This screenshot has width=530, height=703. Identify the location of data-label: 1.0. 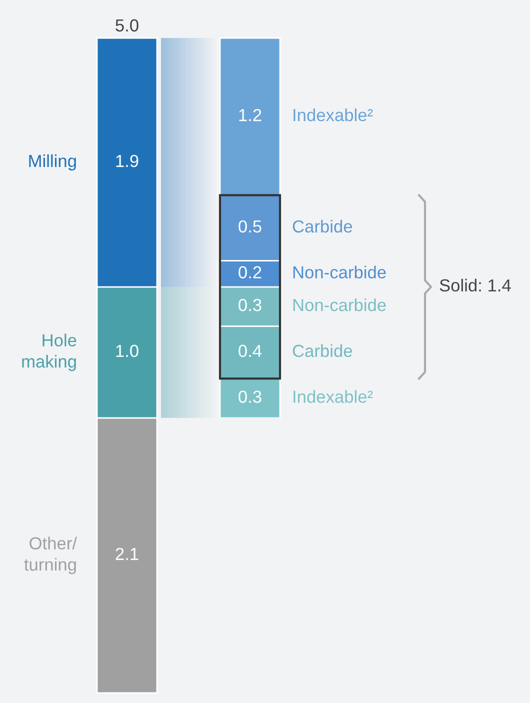
(127, 351).